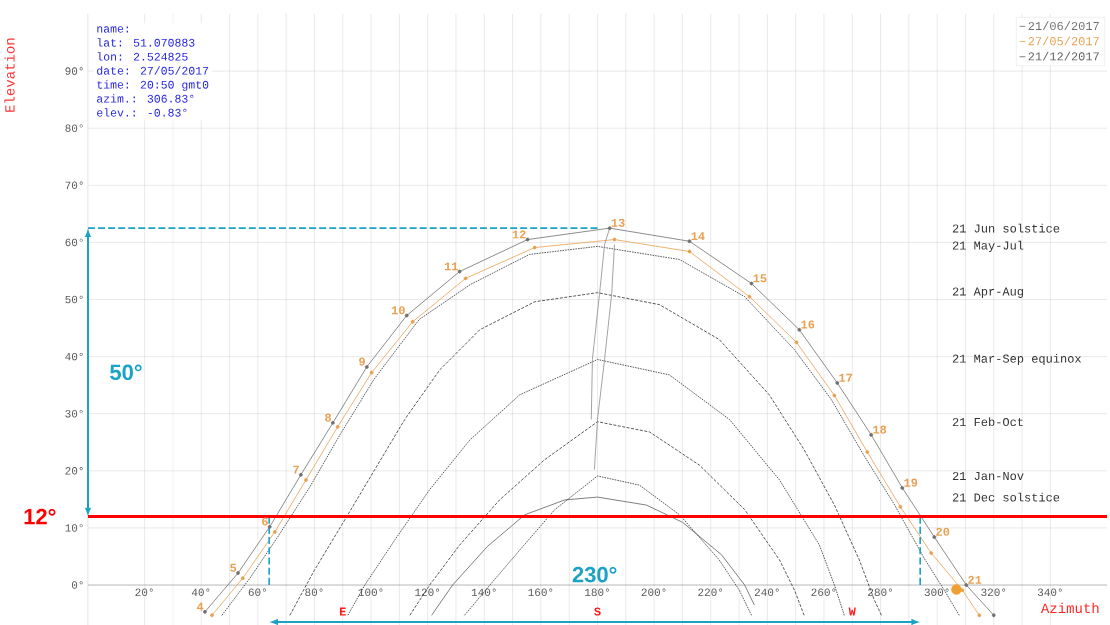 This screenshot has width=1110, height=625. Describe the element at coordinates (342, 611) in the screenshot. I see `annotation: E` at that location.